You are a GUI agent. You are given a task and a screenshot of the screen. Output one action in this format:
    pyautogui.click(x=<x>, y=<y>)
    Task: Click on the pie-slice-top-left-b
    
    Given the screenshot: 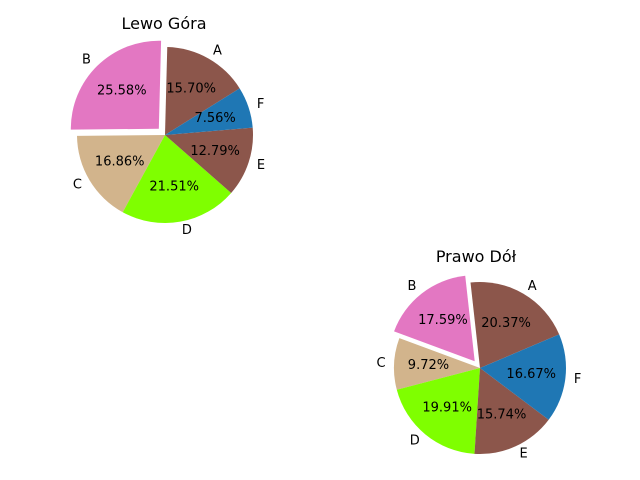 What is the action you would take?
    pyautogui.click(x=116, y=85)
    